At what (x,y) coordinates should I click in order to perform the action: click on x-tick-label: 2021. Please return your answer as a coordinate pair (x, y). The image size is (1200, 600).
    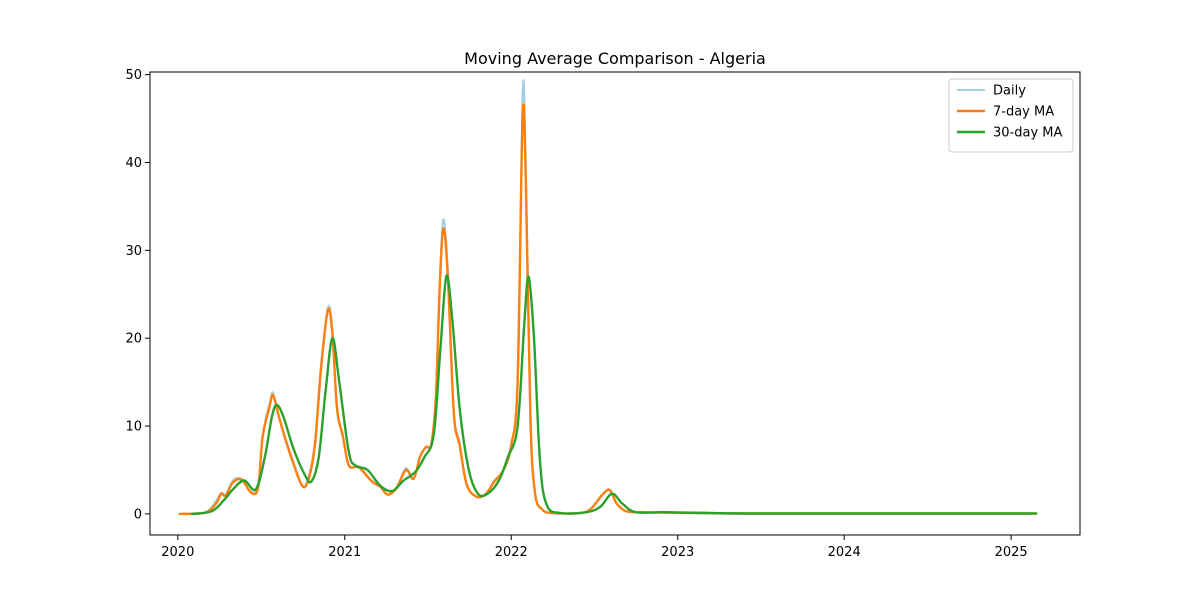
    Looking at the image, I should click on (344, 552).